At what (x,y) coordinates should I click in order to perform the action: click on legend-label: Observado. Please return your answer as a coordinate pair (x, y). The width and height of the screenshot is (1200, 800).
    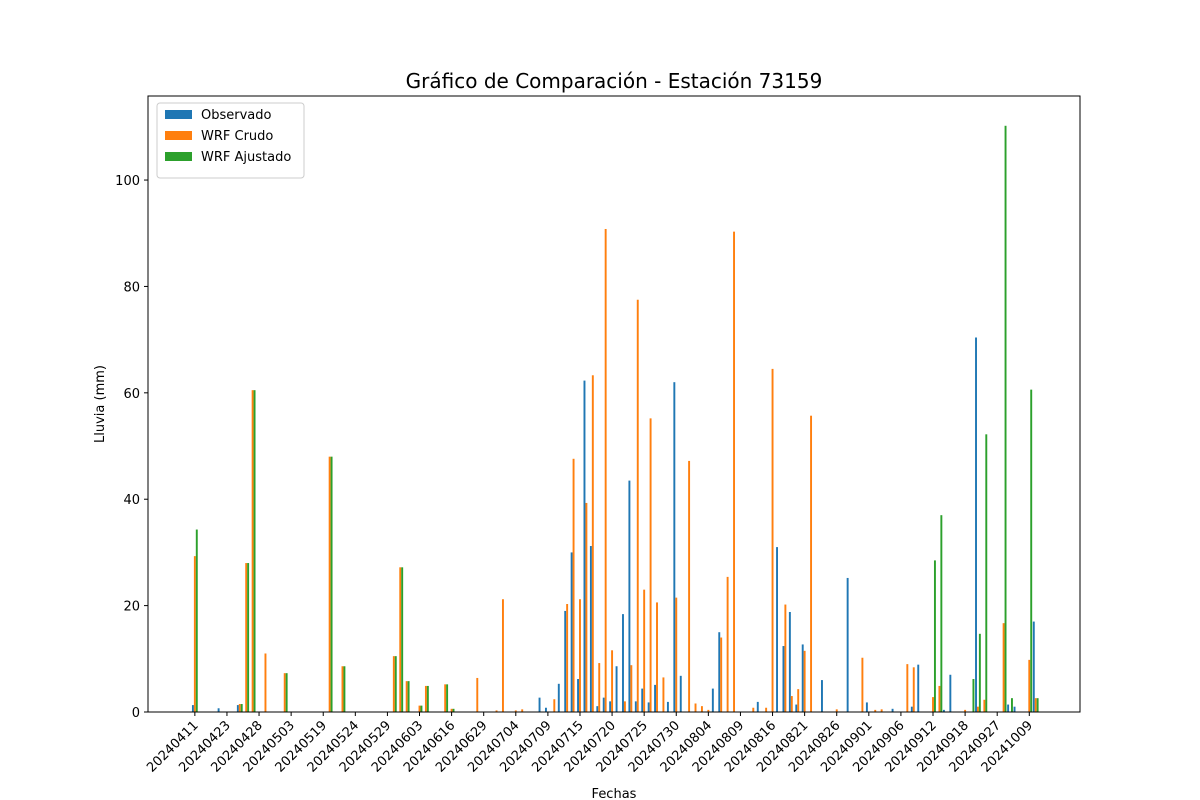
    Looking at the image, I should click on (236, 115).